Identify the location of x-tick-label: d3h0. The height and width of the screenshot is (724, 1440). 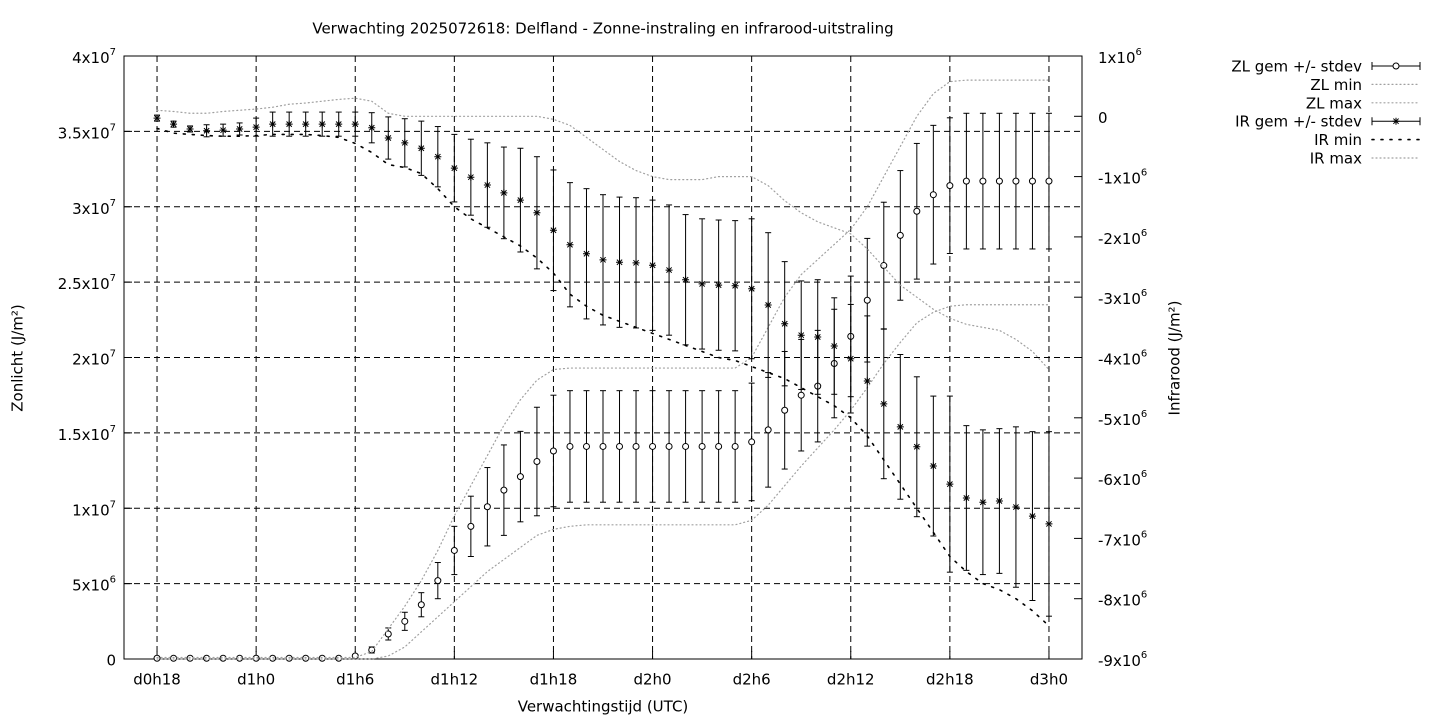
(1049, 680).